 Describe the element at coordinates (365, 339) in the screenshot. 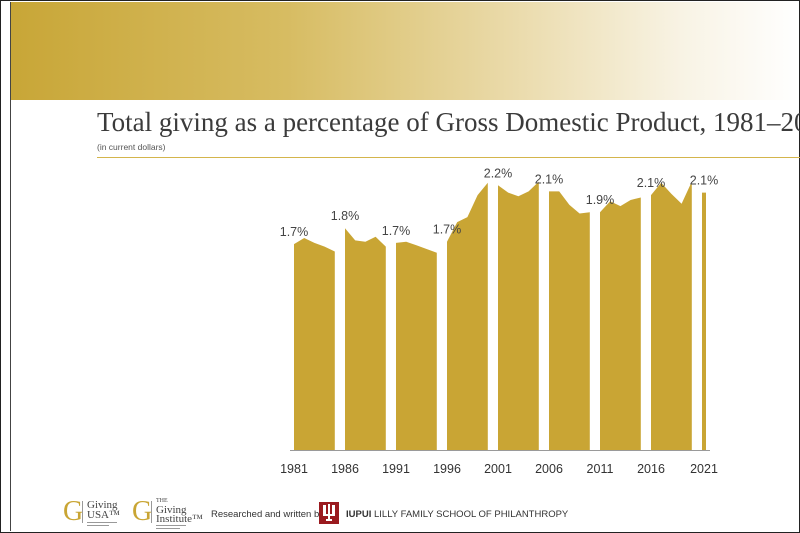

I see `area-segment-1986` at that location.